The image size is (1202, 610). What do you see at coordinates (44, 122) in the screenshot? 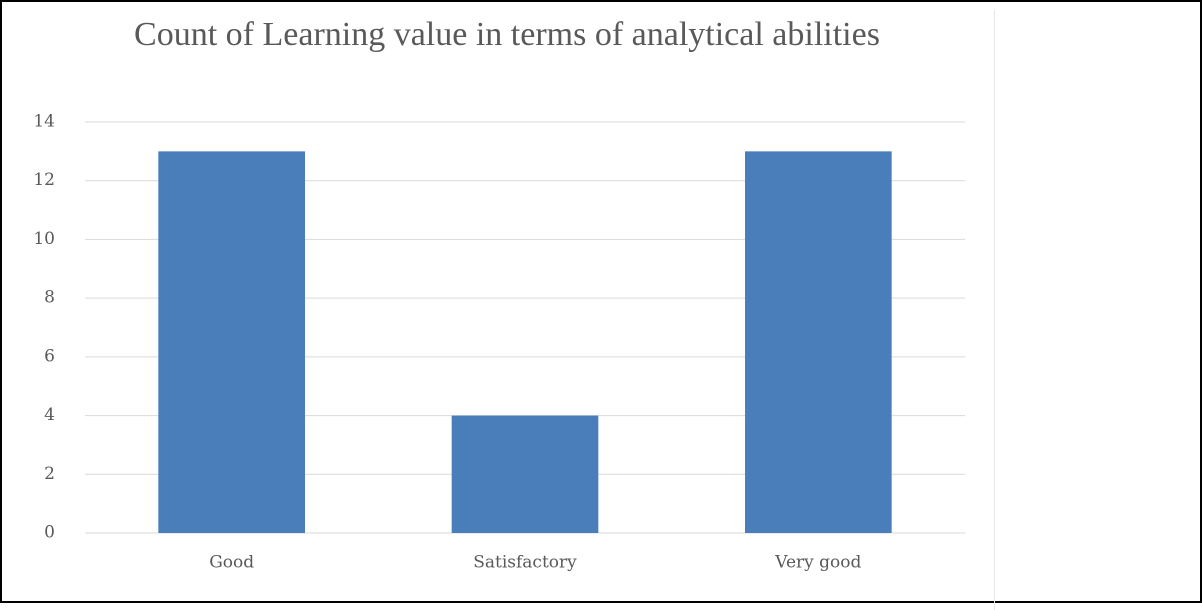
I see `y-tick-label: 14` at bounding box center [44, 122].